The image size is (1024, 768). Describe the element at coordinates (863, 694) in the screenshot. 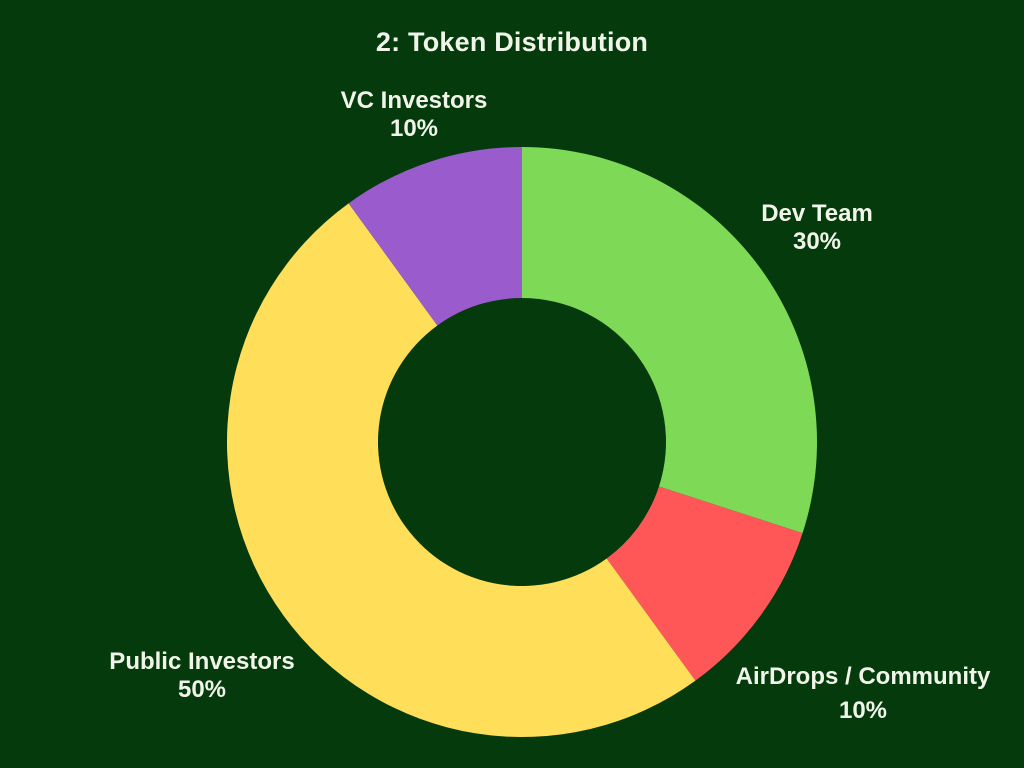

I see `label-airdrops-community: AirDrops / Community 10%` at that location.